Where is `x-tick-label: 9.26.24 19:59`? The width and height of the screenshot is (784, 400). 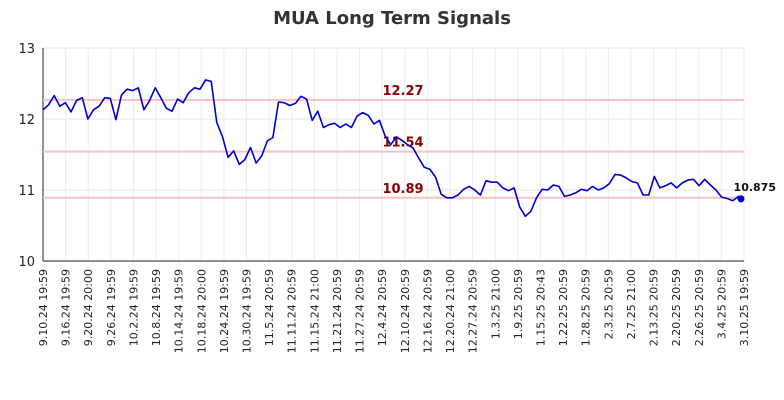 x-tick-label: 9.26.24 19:59 is located at coordinates (111, 307).